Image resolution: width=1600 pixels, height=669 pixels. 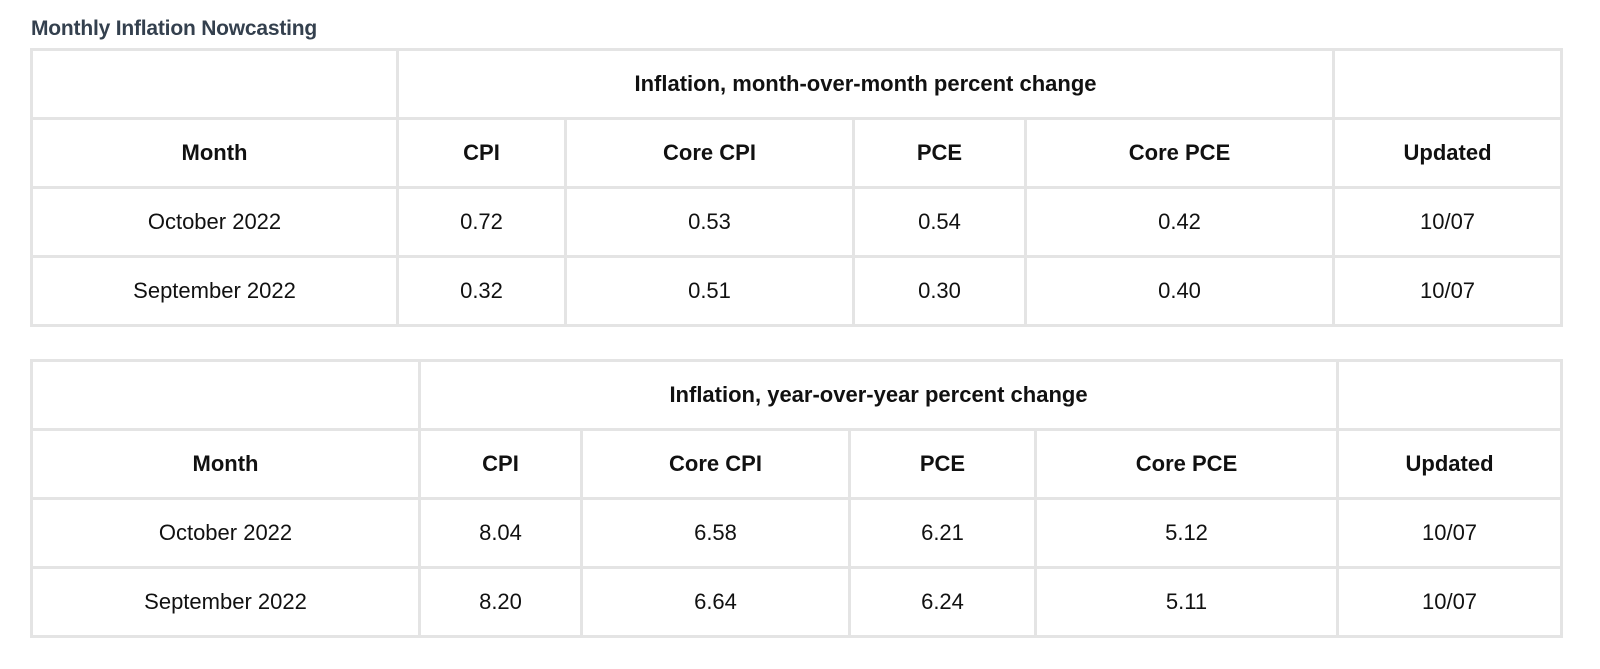 What do you see at coordinates (481, 291) in the screenshot?
I see `cell-cpi: 0.32` at bounding box center [481, 291].